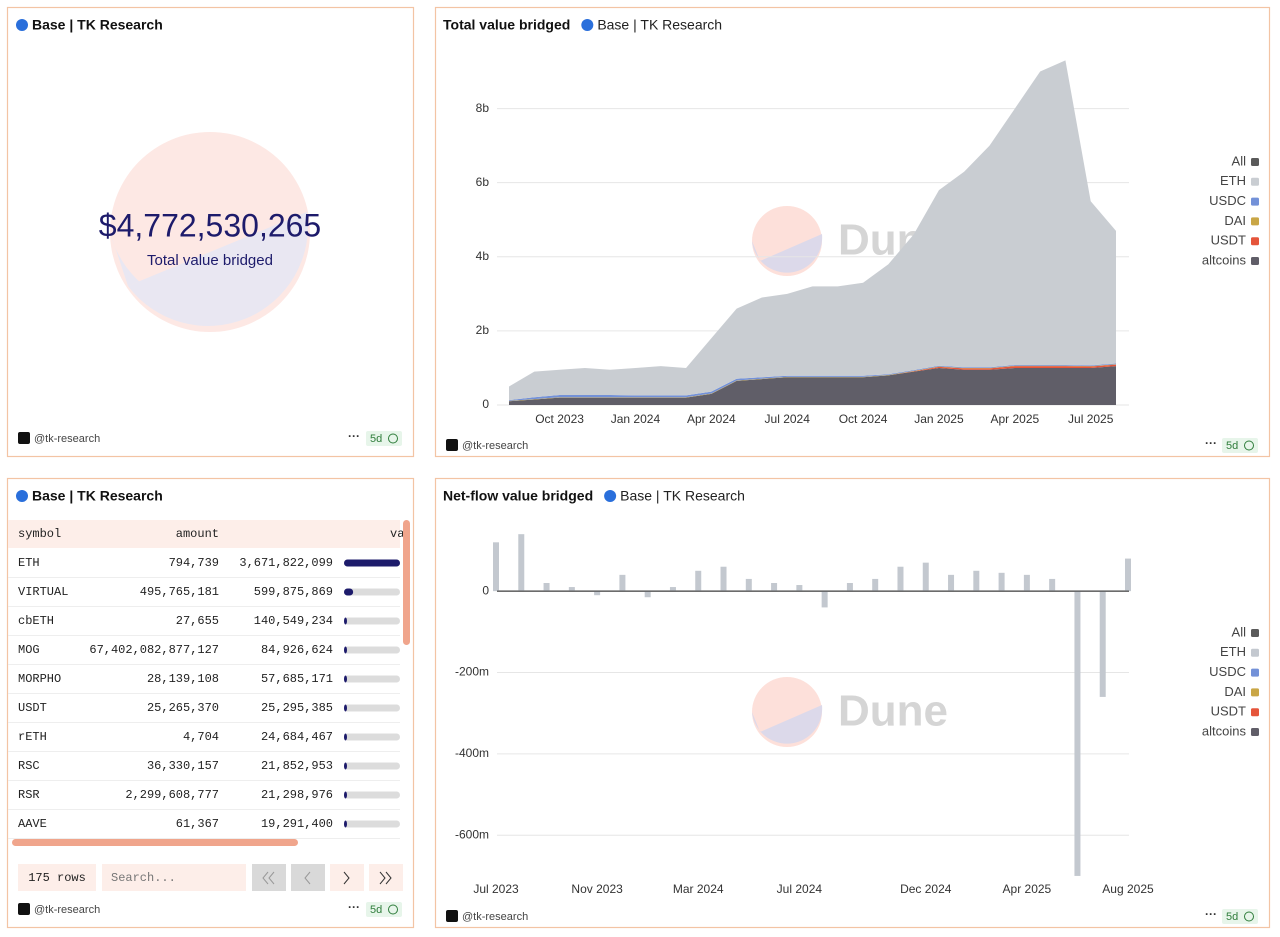 This screenshot has height=937, width=1280. I want to click on cell: AAVE, so click(32, 824).